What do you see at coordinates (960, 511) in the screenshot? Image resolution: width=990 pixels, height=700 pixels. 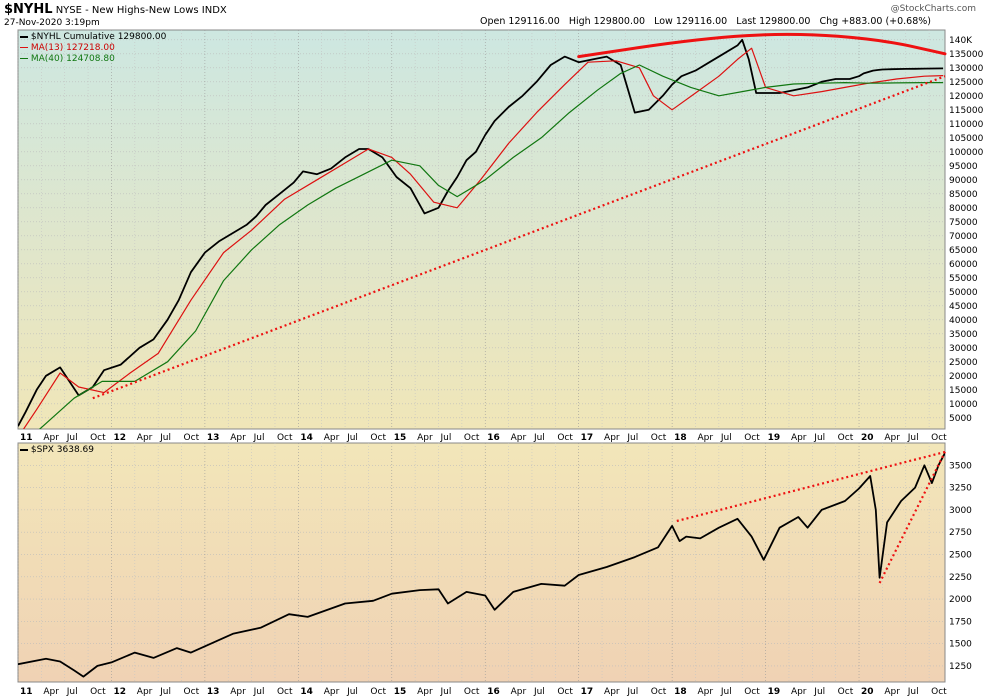 I see `bottom-y-tick-label: 3000` at bounding box center [960, 511].